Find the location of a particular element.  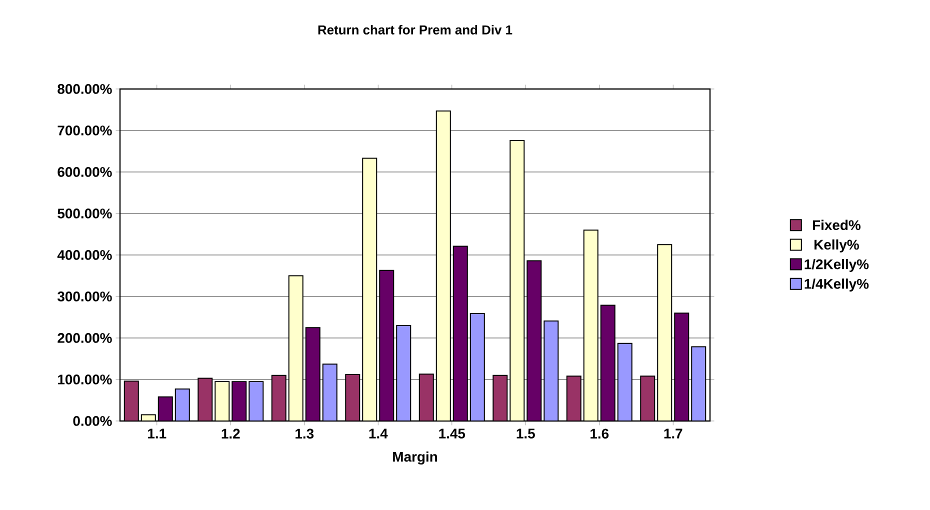

legend-label: Kelly% is located at coordinates (836, 245).